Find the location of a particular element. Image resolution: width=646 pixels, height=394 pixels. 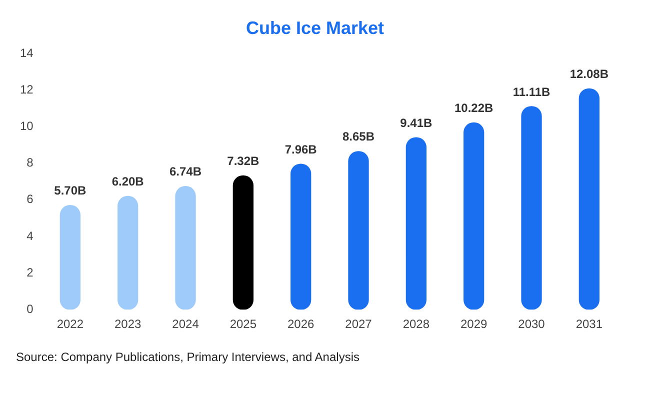

y-tick-label: 0 is located at coordinates (30, 309).